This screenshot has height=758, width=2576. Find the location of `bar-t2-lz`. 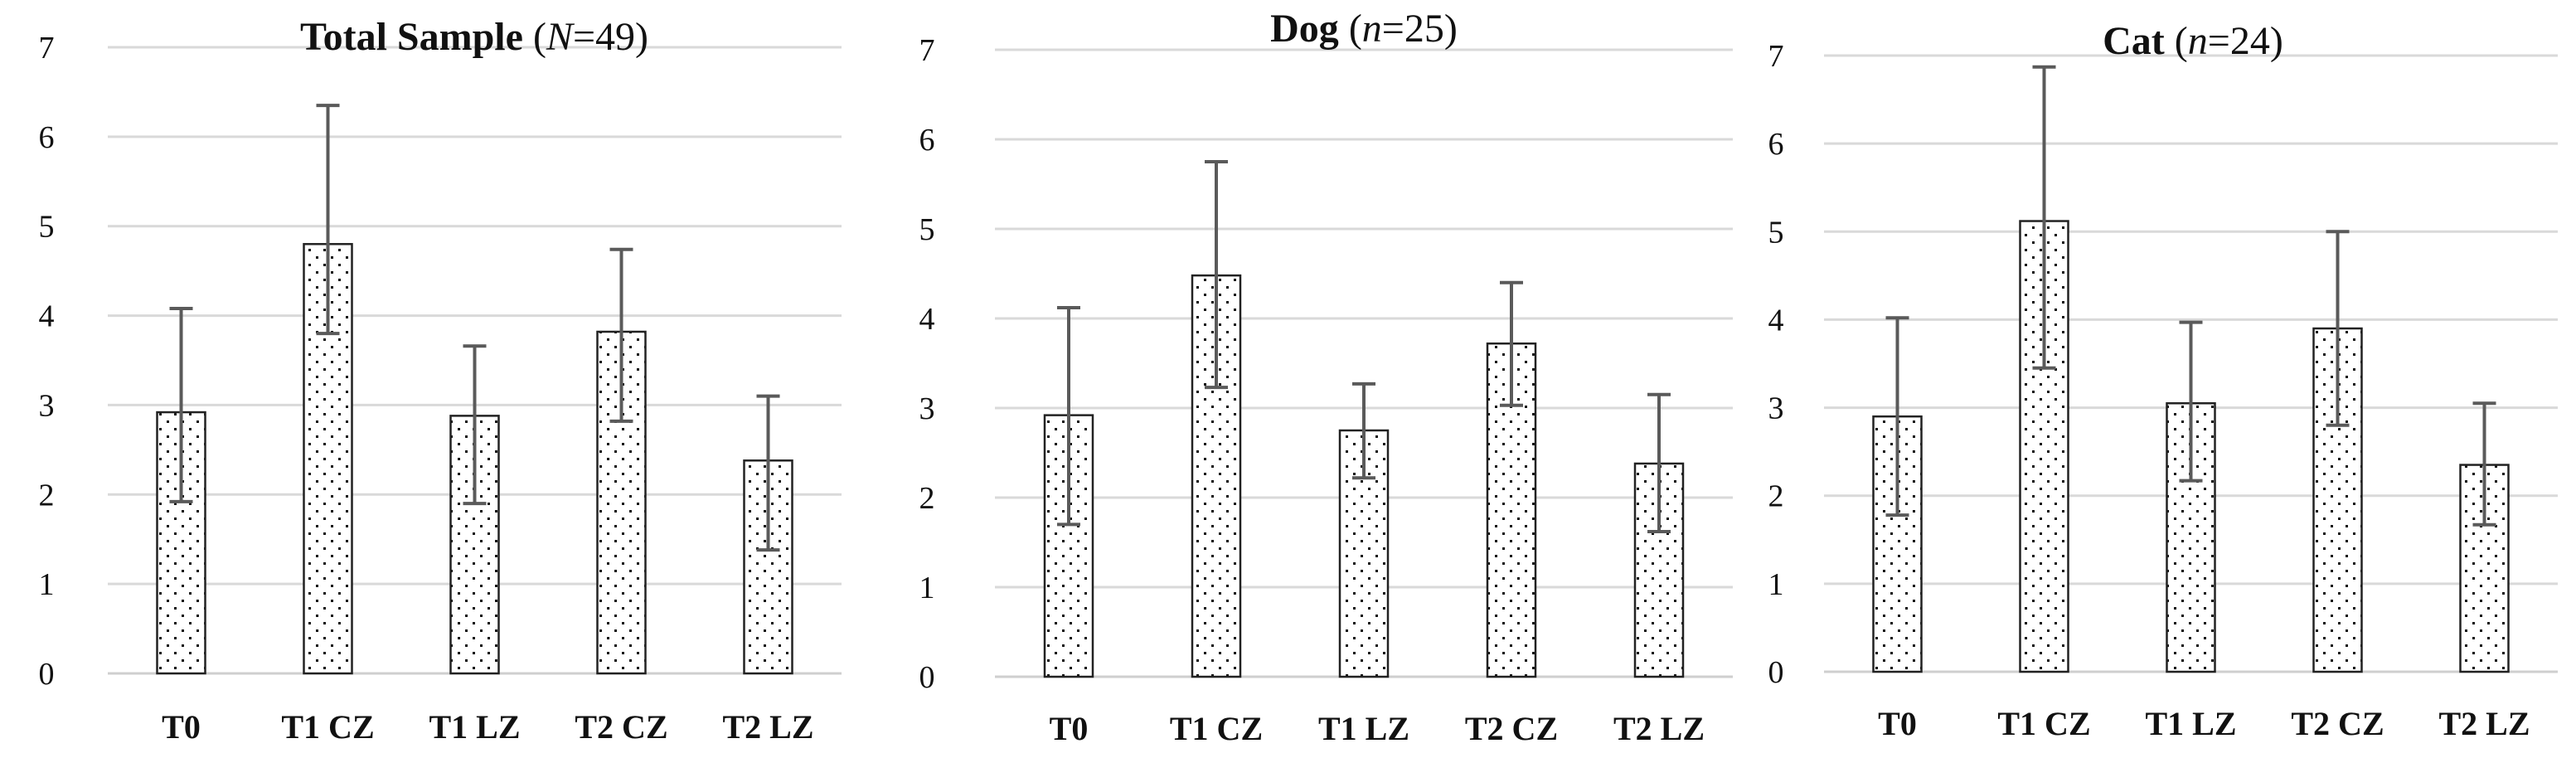

bar-t2-lz is located at coordinates (768, 567).